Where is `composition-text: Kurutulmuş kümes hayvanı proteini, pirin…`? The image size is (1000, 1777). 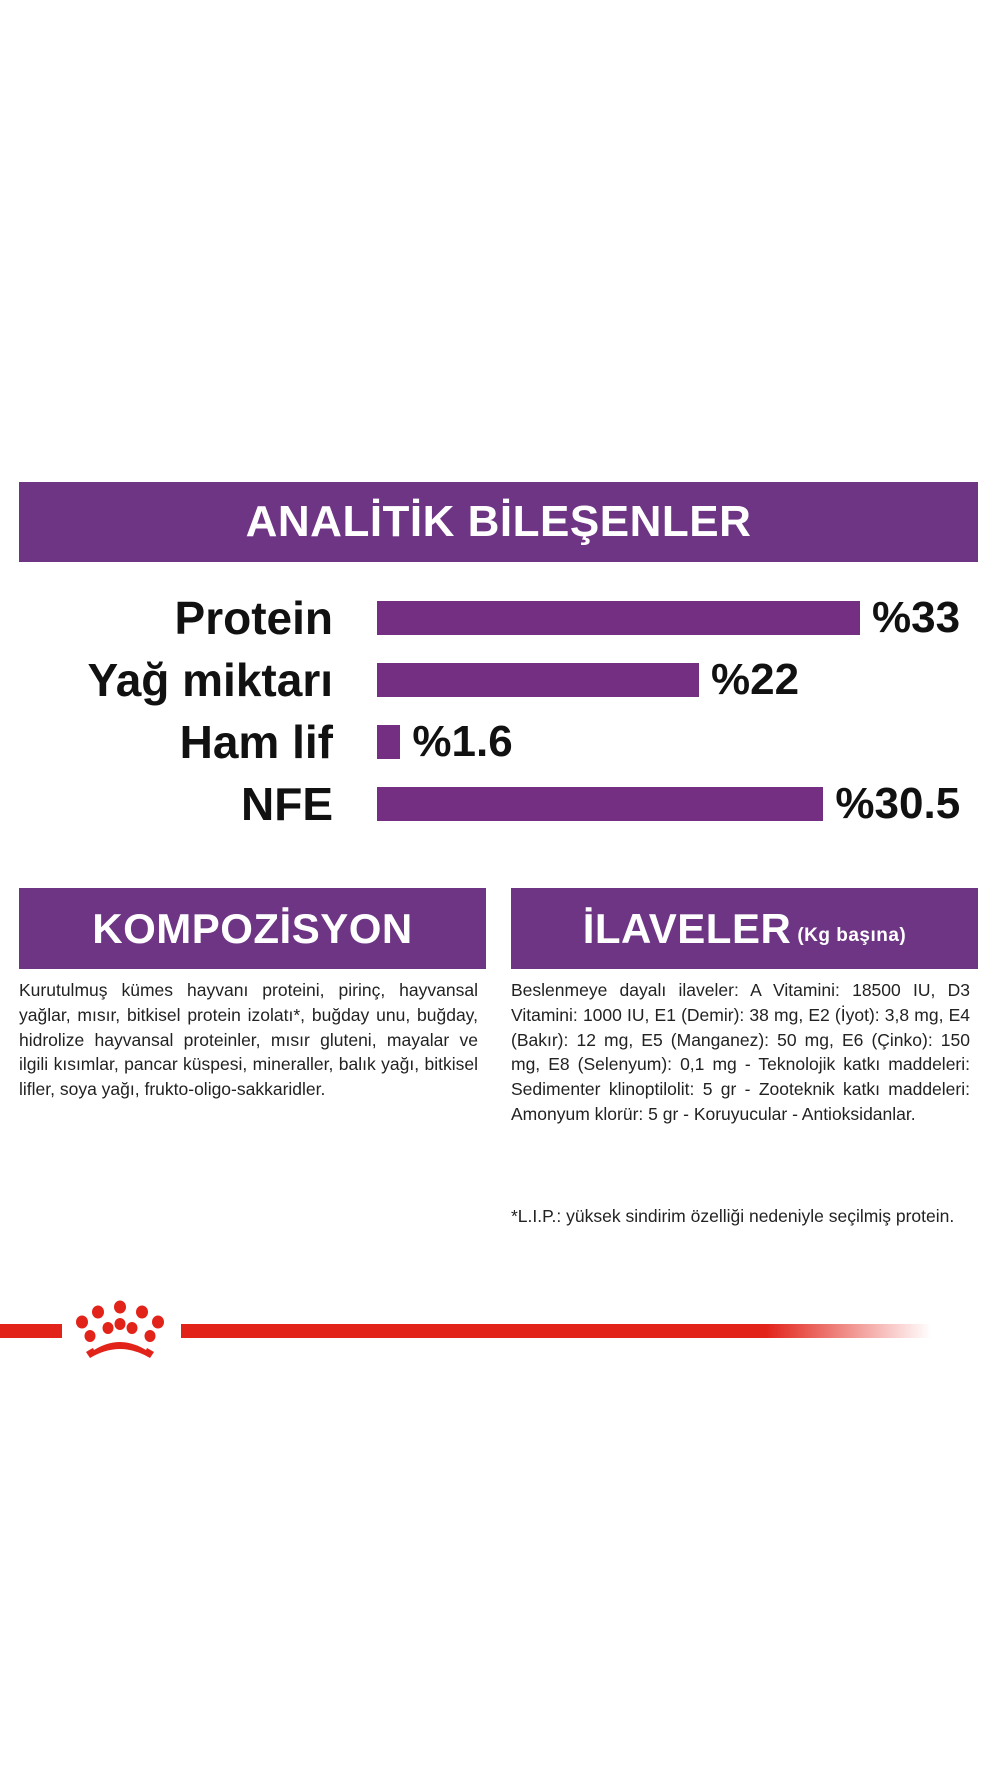 composition-text: Kurutulmuş kümes hayvanı proteini, pirin… is located at coordinates (248, 1040).